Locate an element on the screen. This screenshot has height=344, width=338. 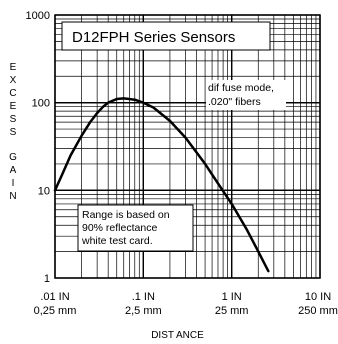
y-axis-title-letter: A is located at coordinates (13, 170).